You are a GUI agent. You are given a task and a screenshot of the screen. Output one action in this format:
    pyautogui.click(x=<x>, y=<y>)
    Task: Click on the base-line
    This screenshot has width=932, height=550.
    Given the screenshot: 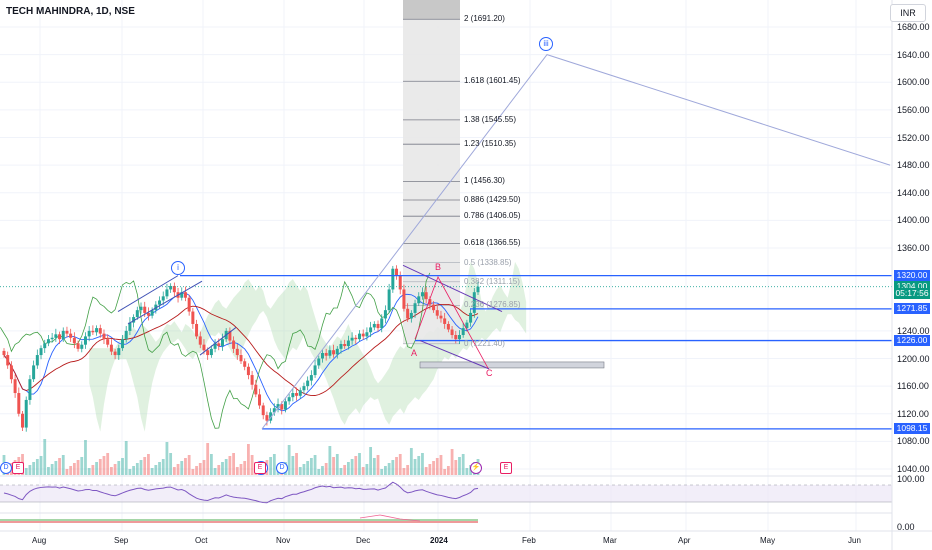 What is the action you would take?
    pyautogui.click(x=241, y=350)
    